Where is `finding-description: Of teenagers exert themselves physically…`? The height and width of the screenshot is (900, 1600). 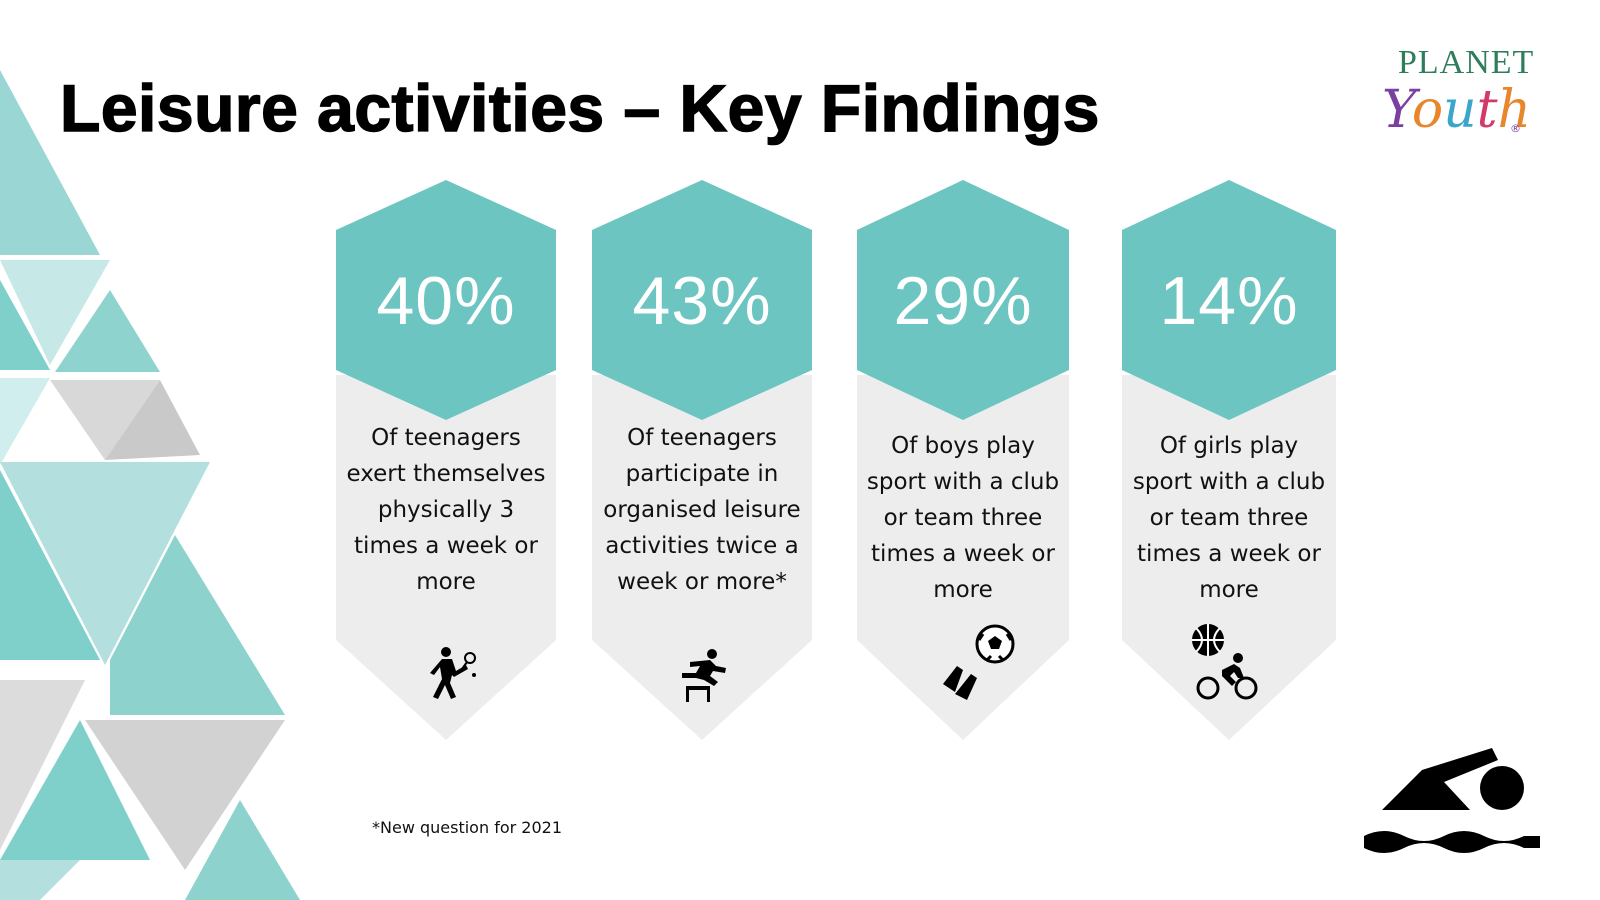 finding-description: Of teenagers exert themselves physically… is located at coordinates (446, 510).